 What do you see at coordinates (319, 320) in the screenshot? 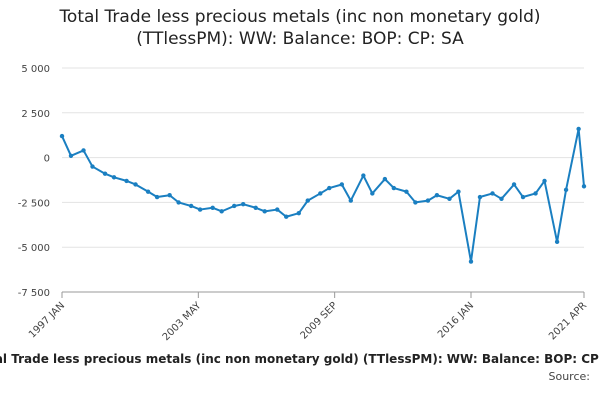
I see `x-tick-label: 2009 SEP` at bounding box center [319, 320].